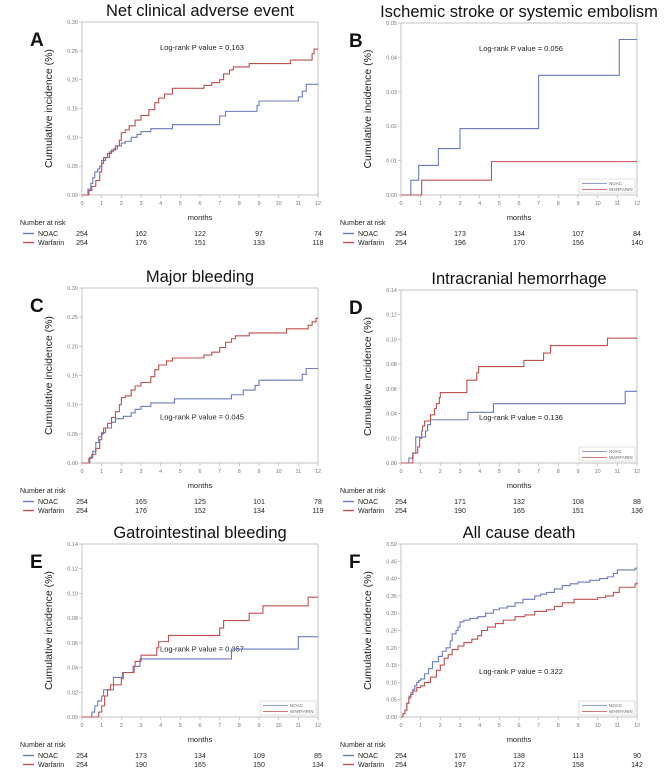 Image resolution: width=669 pixels, height=770 pixels. Describe the element at coordinates (356, 308) in the screenshot. I see `panel-letter: D` at that location.